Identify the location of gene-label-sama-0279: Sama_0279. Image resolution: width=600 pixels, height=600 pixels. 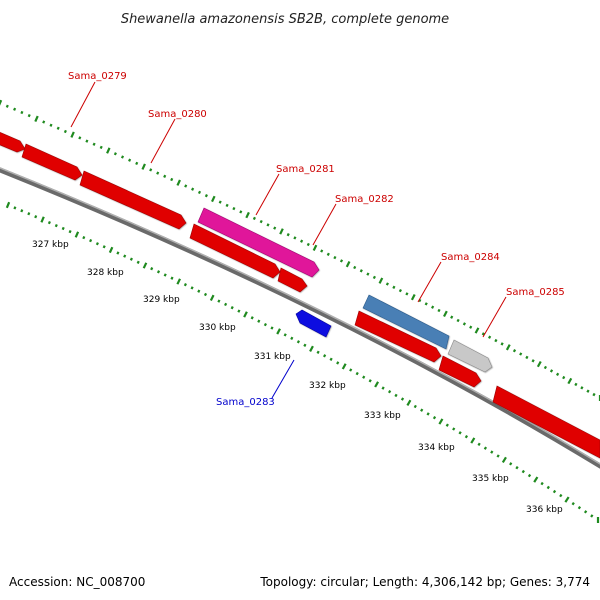
(97, 76).